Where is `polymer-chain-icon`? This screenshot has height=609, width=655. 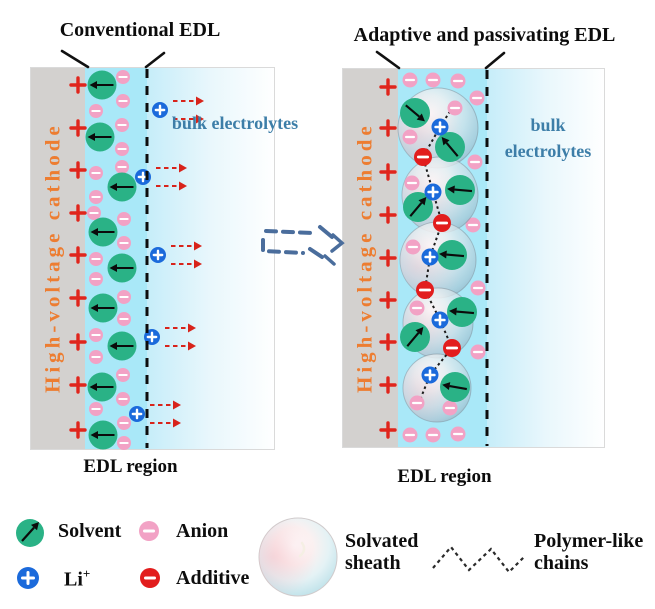
polymer-chain-icon is located at coordinates (479, 559).